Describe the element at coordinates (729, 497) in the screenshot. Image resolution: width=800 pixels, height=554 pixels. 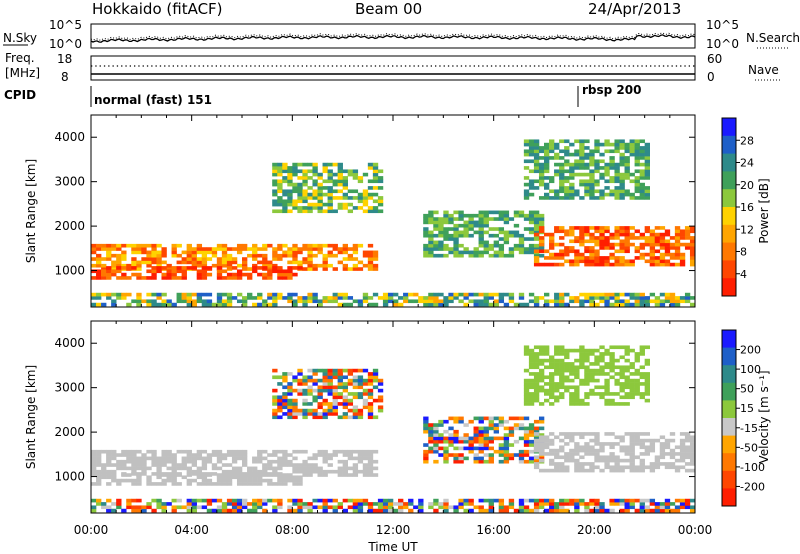
I see `colorbar-swatch` at that location.